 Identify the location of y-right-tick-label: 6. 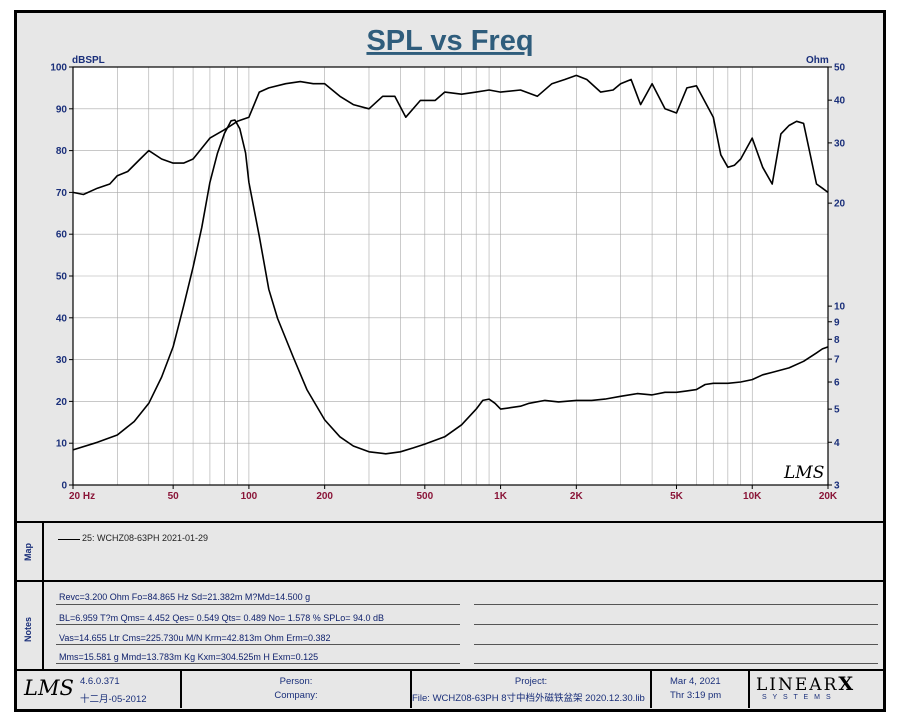
(837, 383).